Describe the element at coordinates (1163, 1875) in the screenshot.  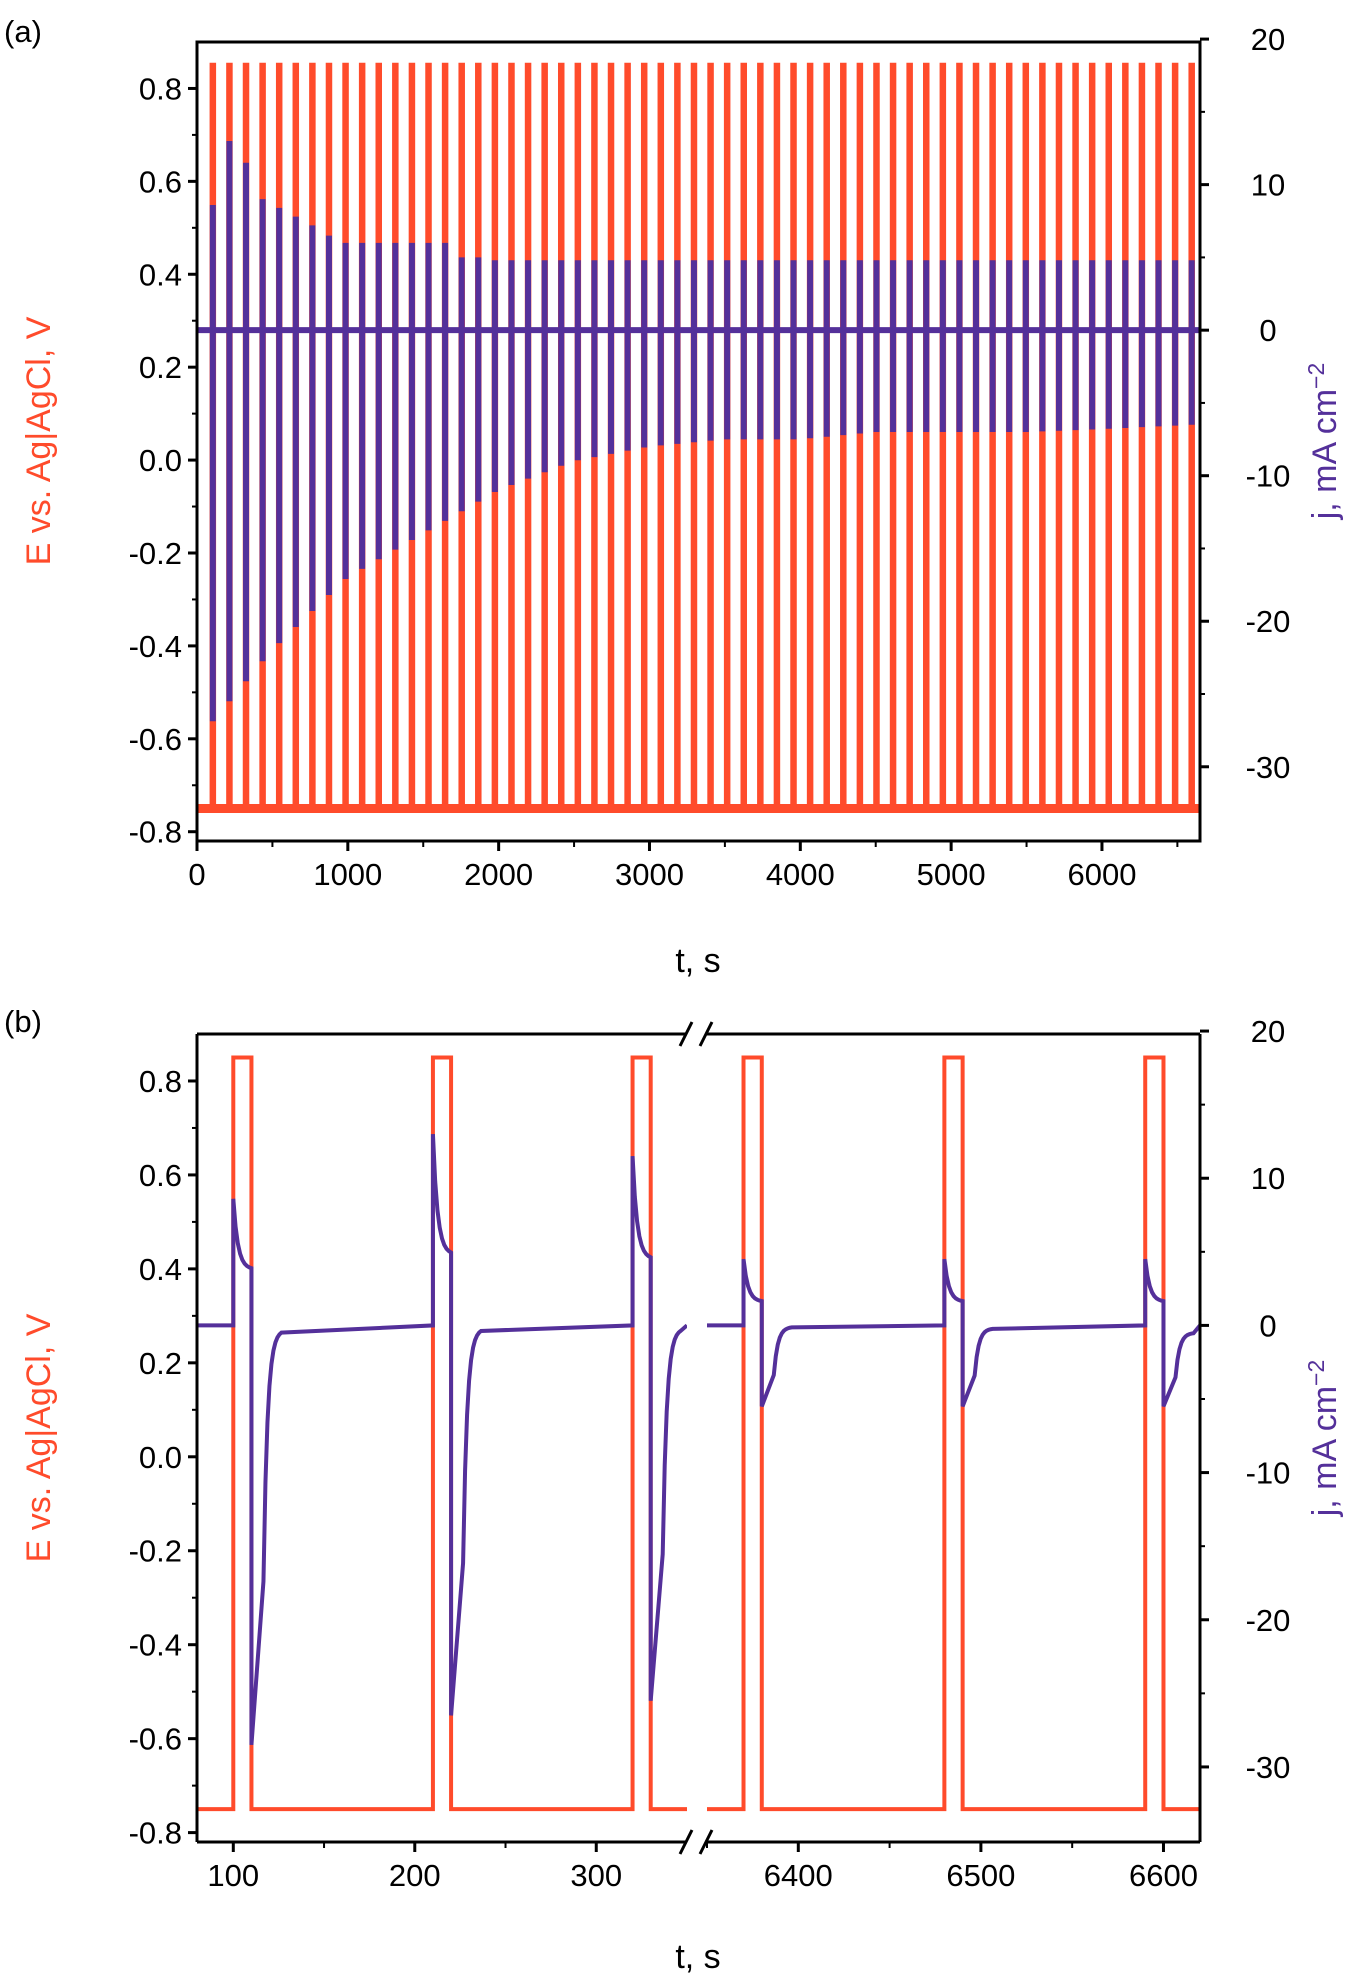
I see `x-axis-tick-label: 6600` at that location.